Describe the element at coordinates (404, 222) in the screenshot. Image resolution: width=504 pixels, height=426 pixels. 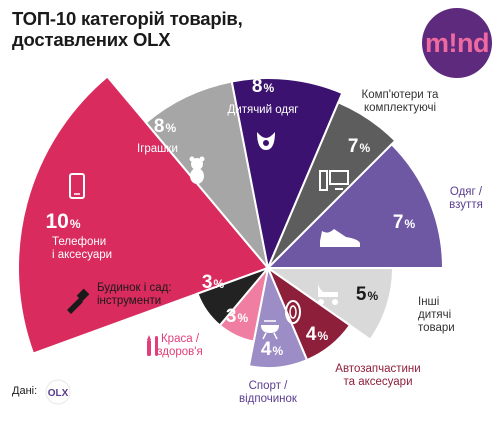
I see `value-label-clothes: 7%` at that location.